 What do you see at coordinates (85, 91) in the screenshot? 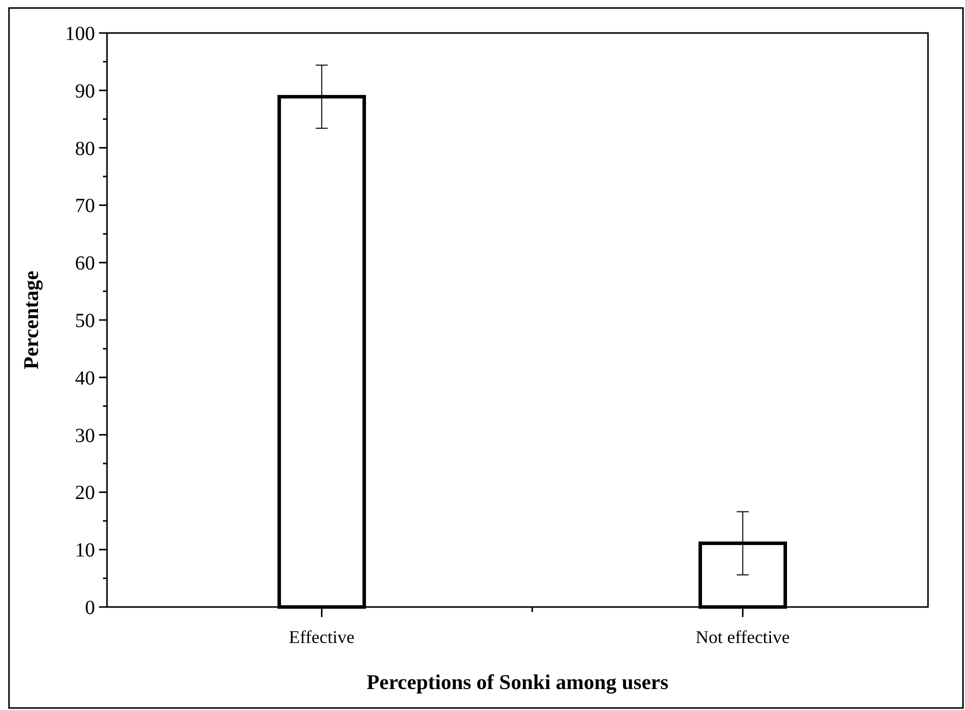
I see `y-tick-label: 90` at bounding box center [85, 91].